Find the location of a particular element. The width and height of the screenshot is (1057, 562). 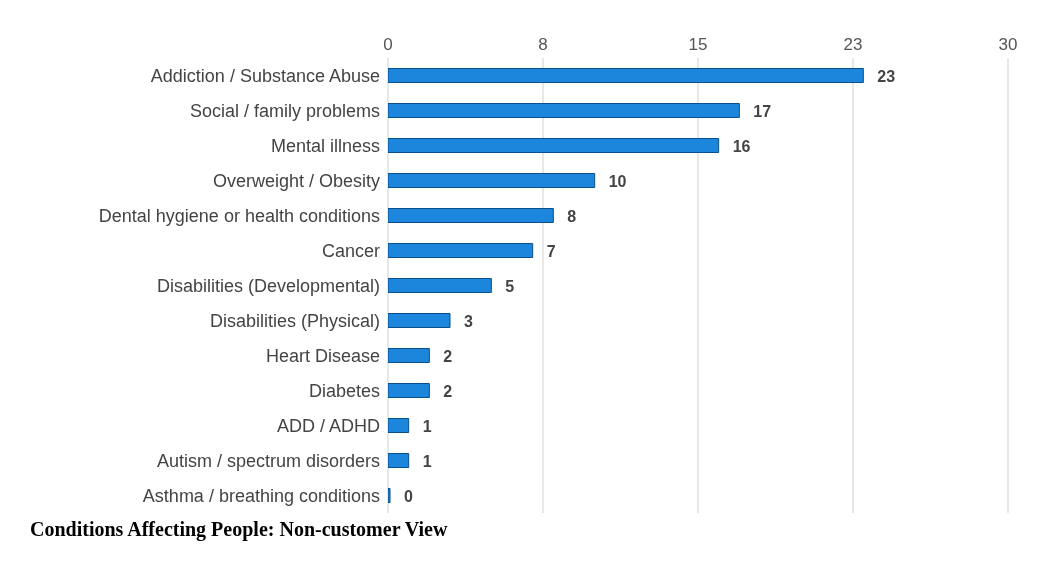

x-tick-label: 15 is located at coordinates (698, 44).